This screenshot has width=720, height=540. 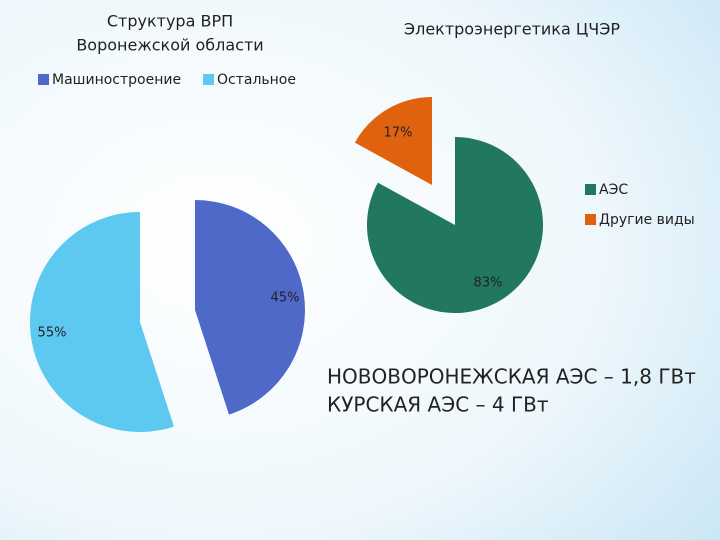 What do you see at coordinates (169, 45) in the screenshot?
I see `chart-title: Воронежской области` at bounding box center [169, 45].